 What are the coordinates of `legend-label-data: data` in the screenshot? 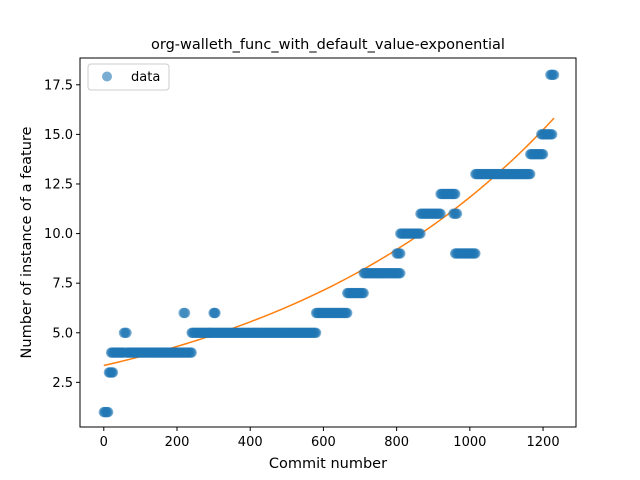 It's located at (145, 77).